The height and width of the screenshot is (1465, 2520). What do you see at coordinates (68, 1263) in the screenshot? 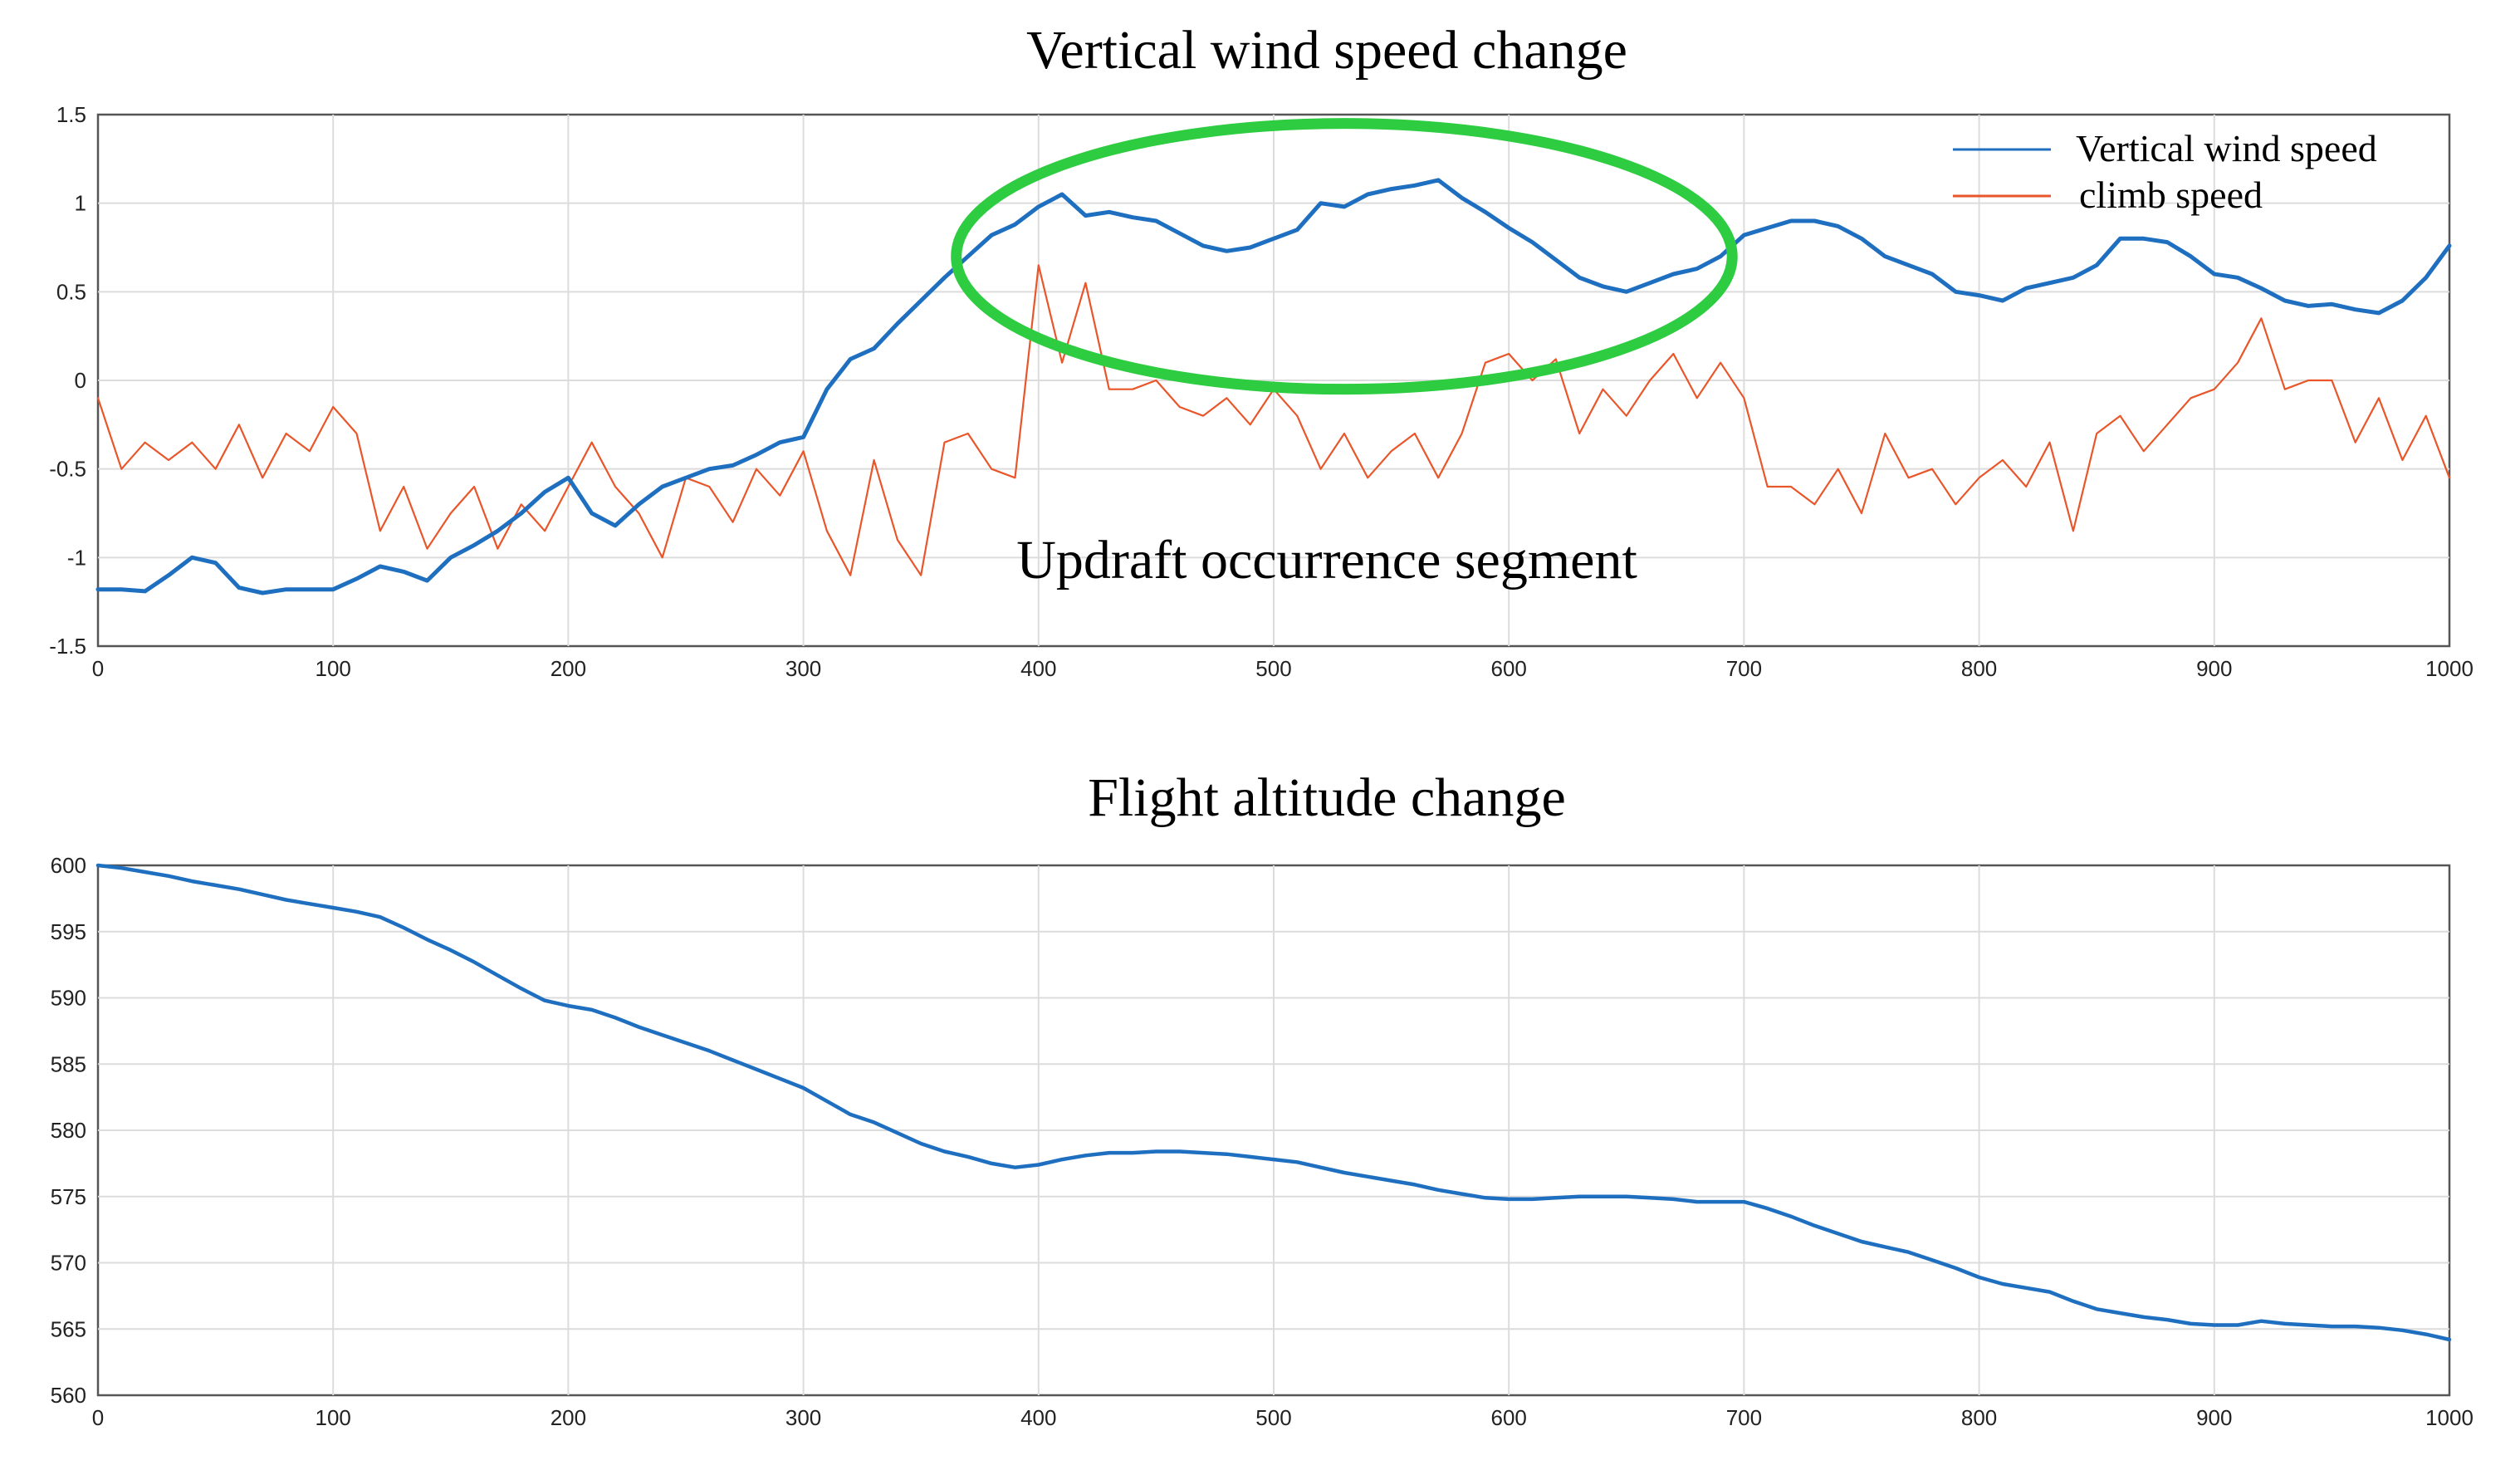
I see `y-tick-label: 570` at bounding box center [68, 1263].